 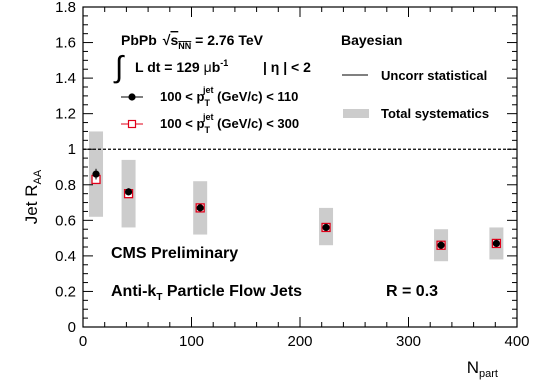 What do you see at coordinates (434, 75) in the screenshot?
I see `legend-uncorr-label: Uncorr statistical` at bounding box center [434, 75].